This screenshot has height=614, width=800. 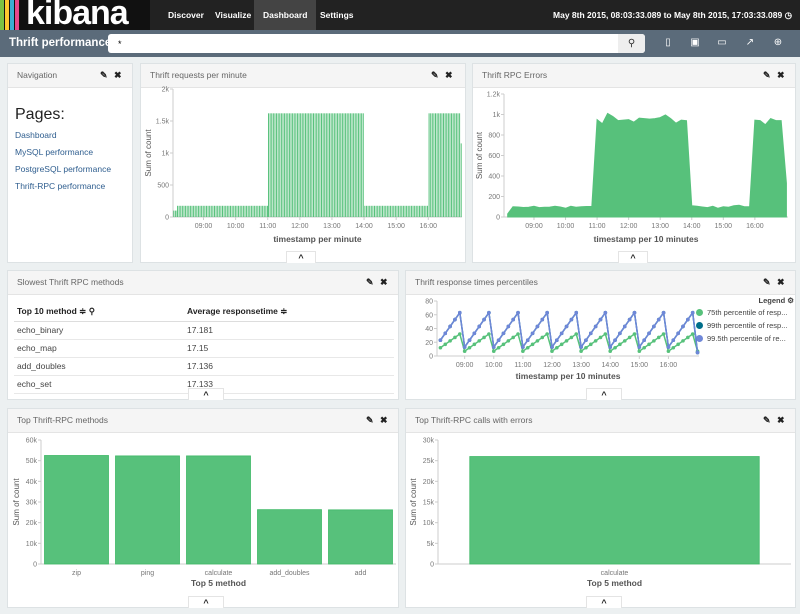 What do you see at coordinates (776, 300) in the screenshot?
I see `legend-toggle: Legend ⚙` at bounding box center [776, 300].